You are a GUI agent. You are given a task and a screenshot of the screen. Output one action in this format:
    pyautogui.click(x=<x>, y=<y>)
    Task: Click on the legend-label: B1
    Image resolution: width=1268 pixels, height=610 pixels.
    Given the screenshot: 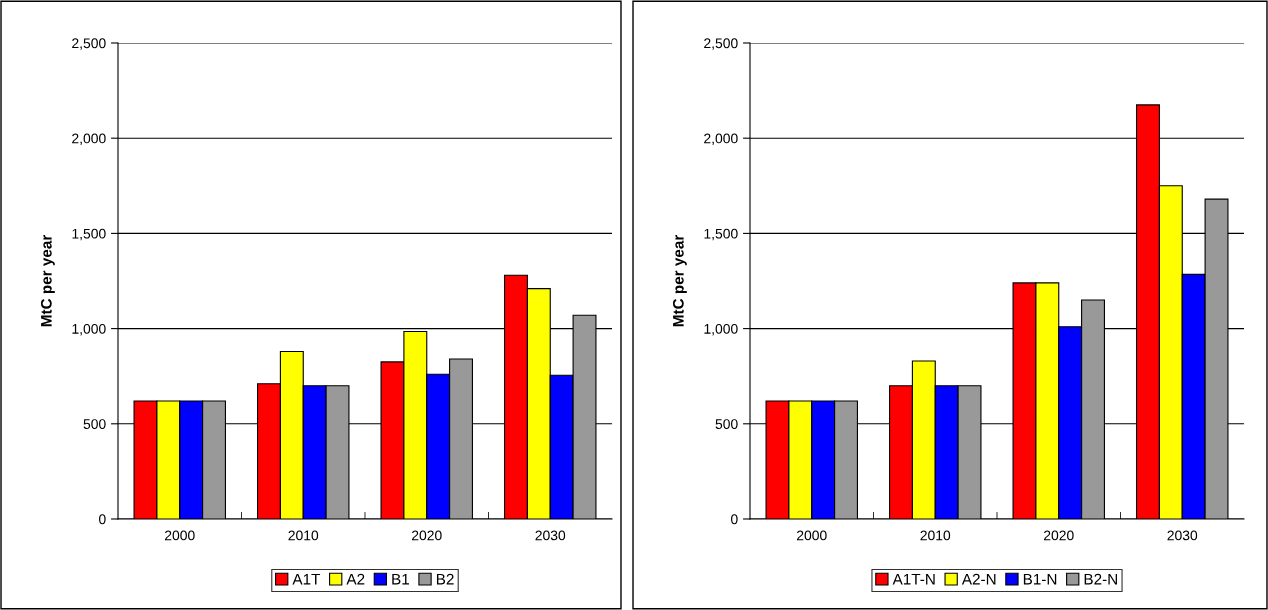 What is the action you would take?
    pyautogui.click(x=400, y=579)
    